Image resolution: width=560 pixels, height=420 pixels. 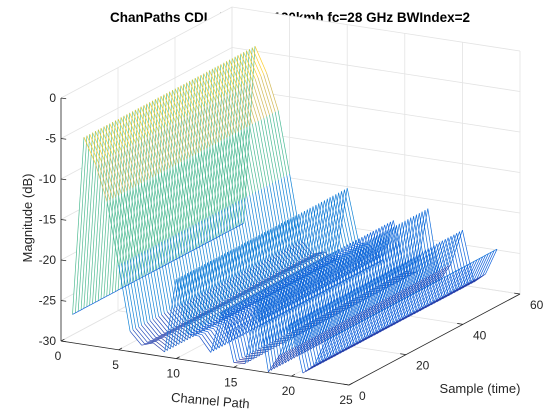 I want to click on z-tick-mark, so click(x=63, y=301).